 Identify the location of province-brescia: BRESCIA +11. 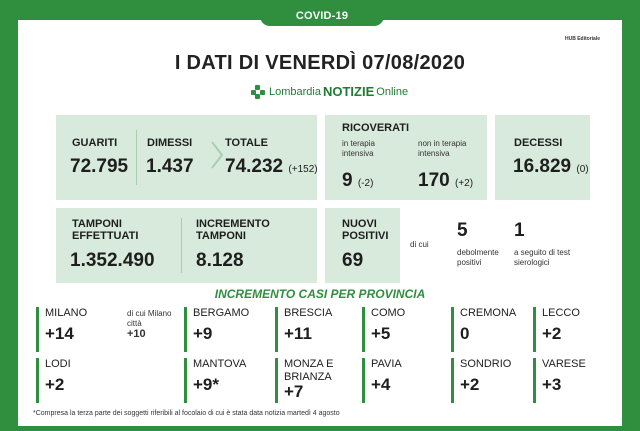
(315, 329).